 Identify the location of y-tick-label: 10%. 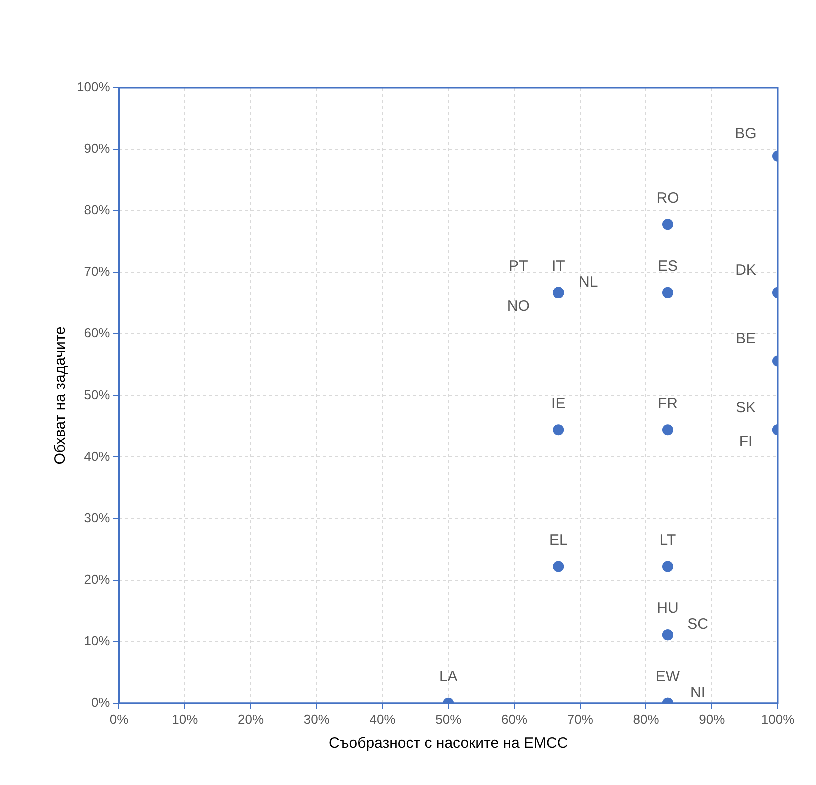
(97, 640).